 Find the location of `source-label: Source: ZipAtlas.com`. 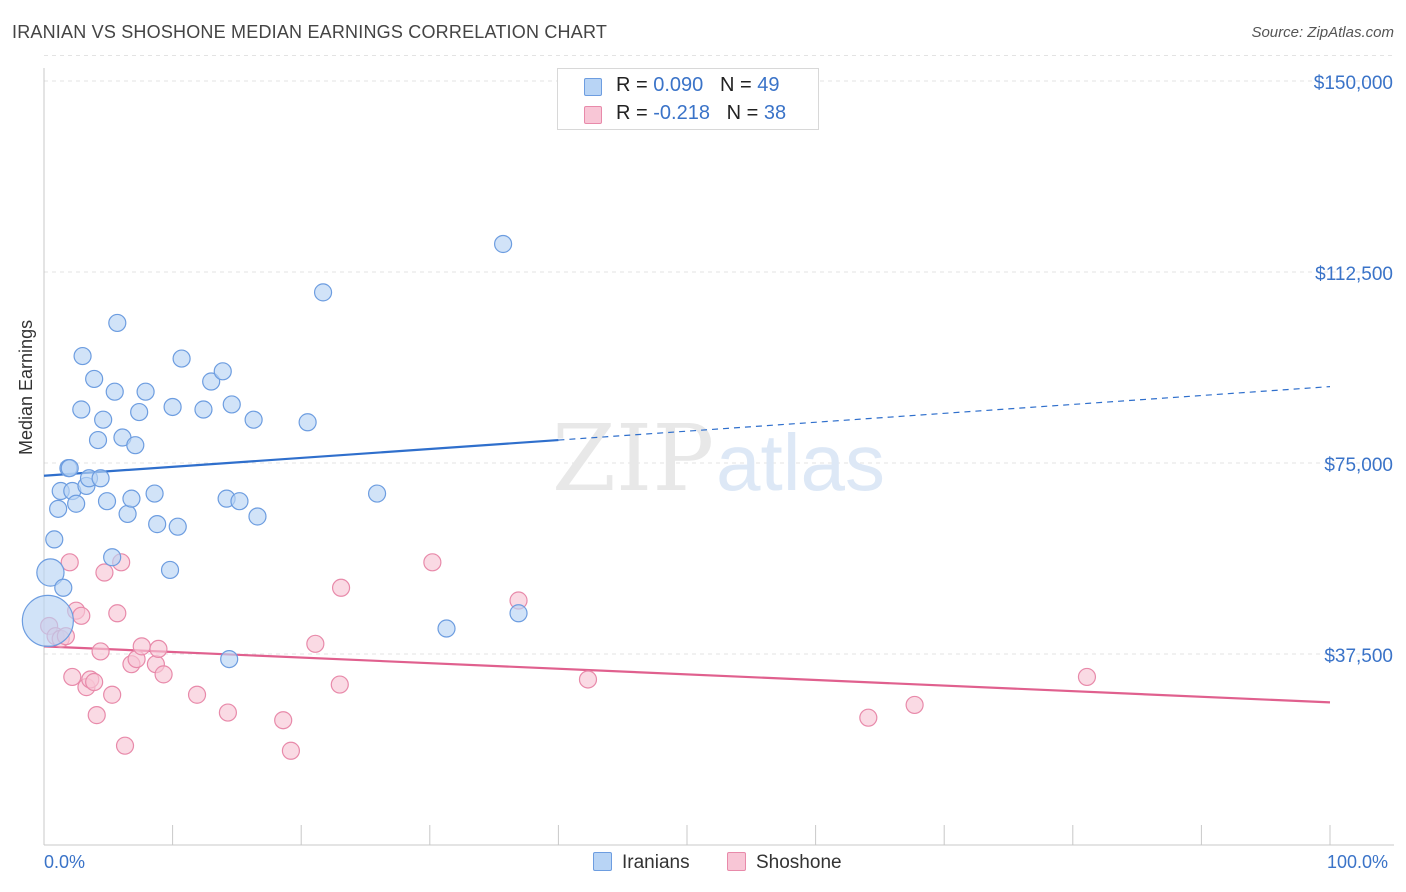

source-label: Source: ZipAtlas.com is located at coordinates (1322, 32).